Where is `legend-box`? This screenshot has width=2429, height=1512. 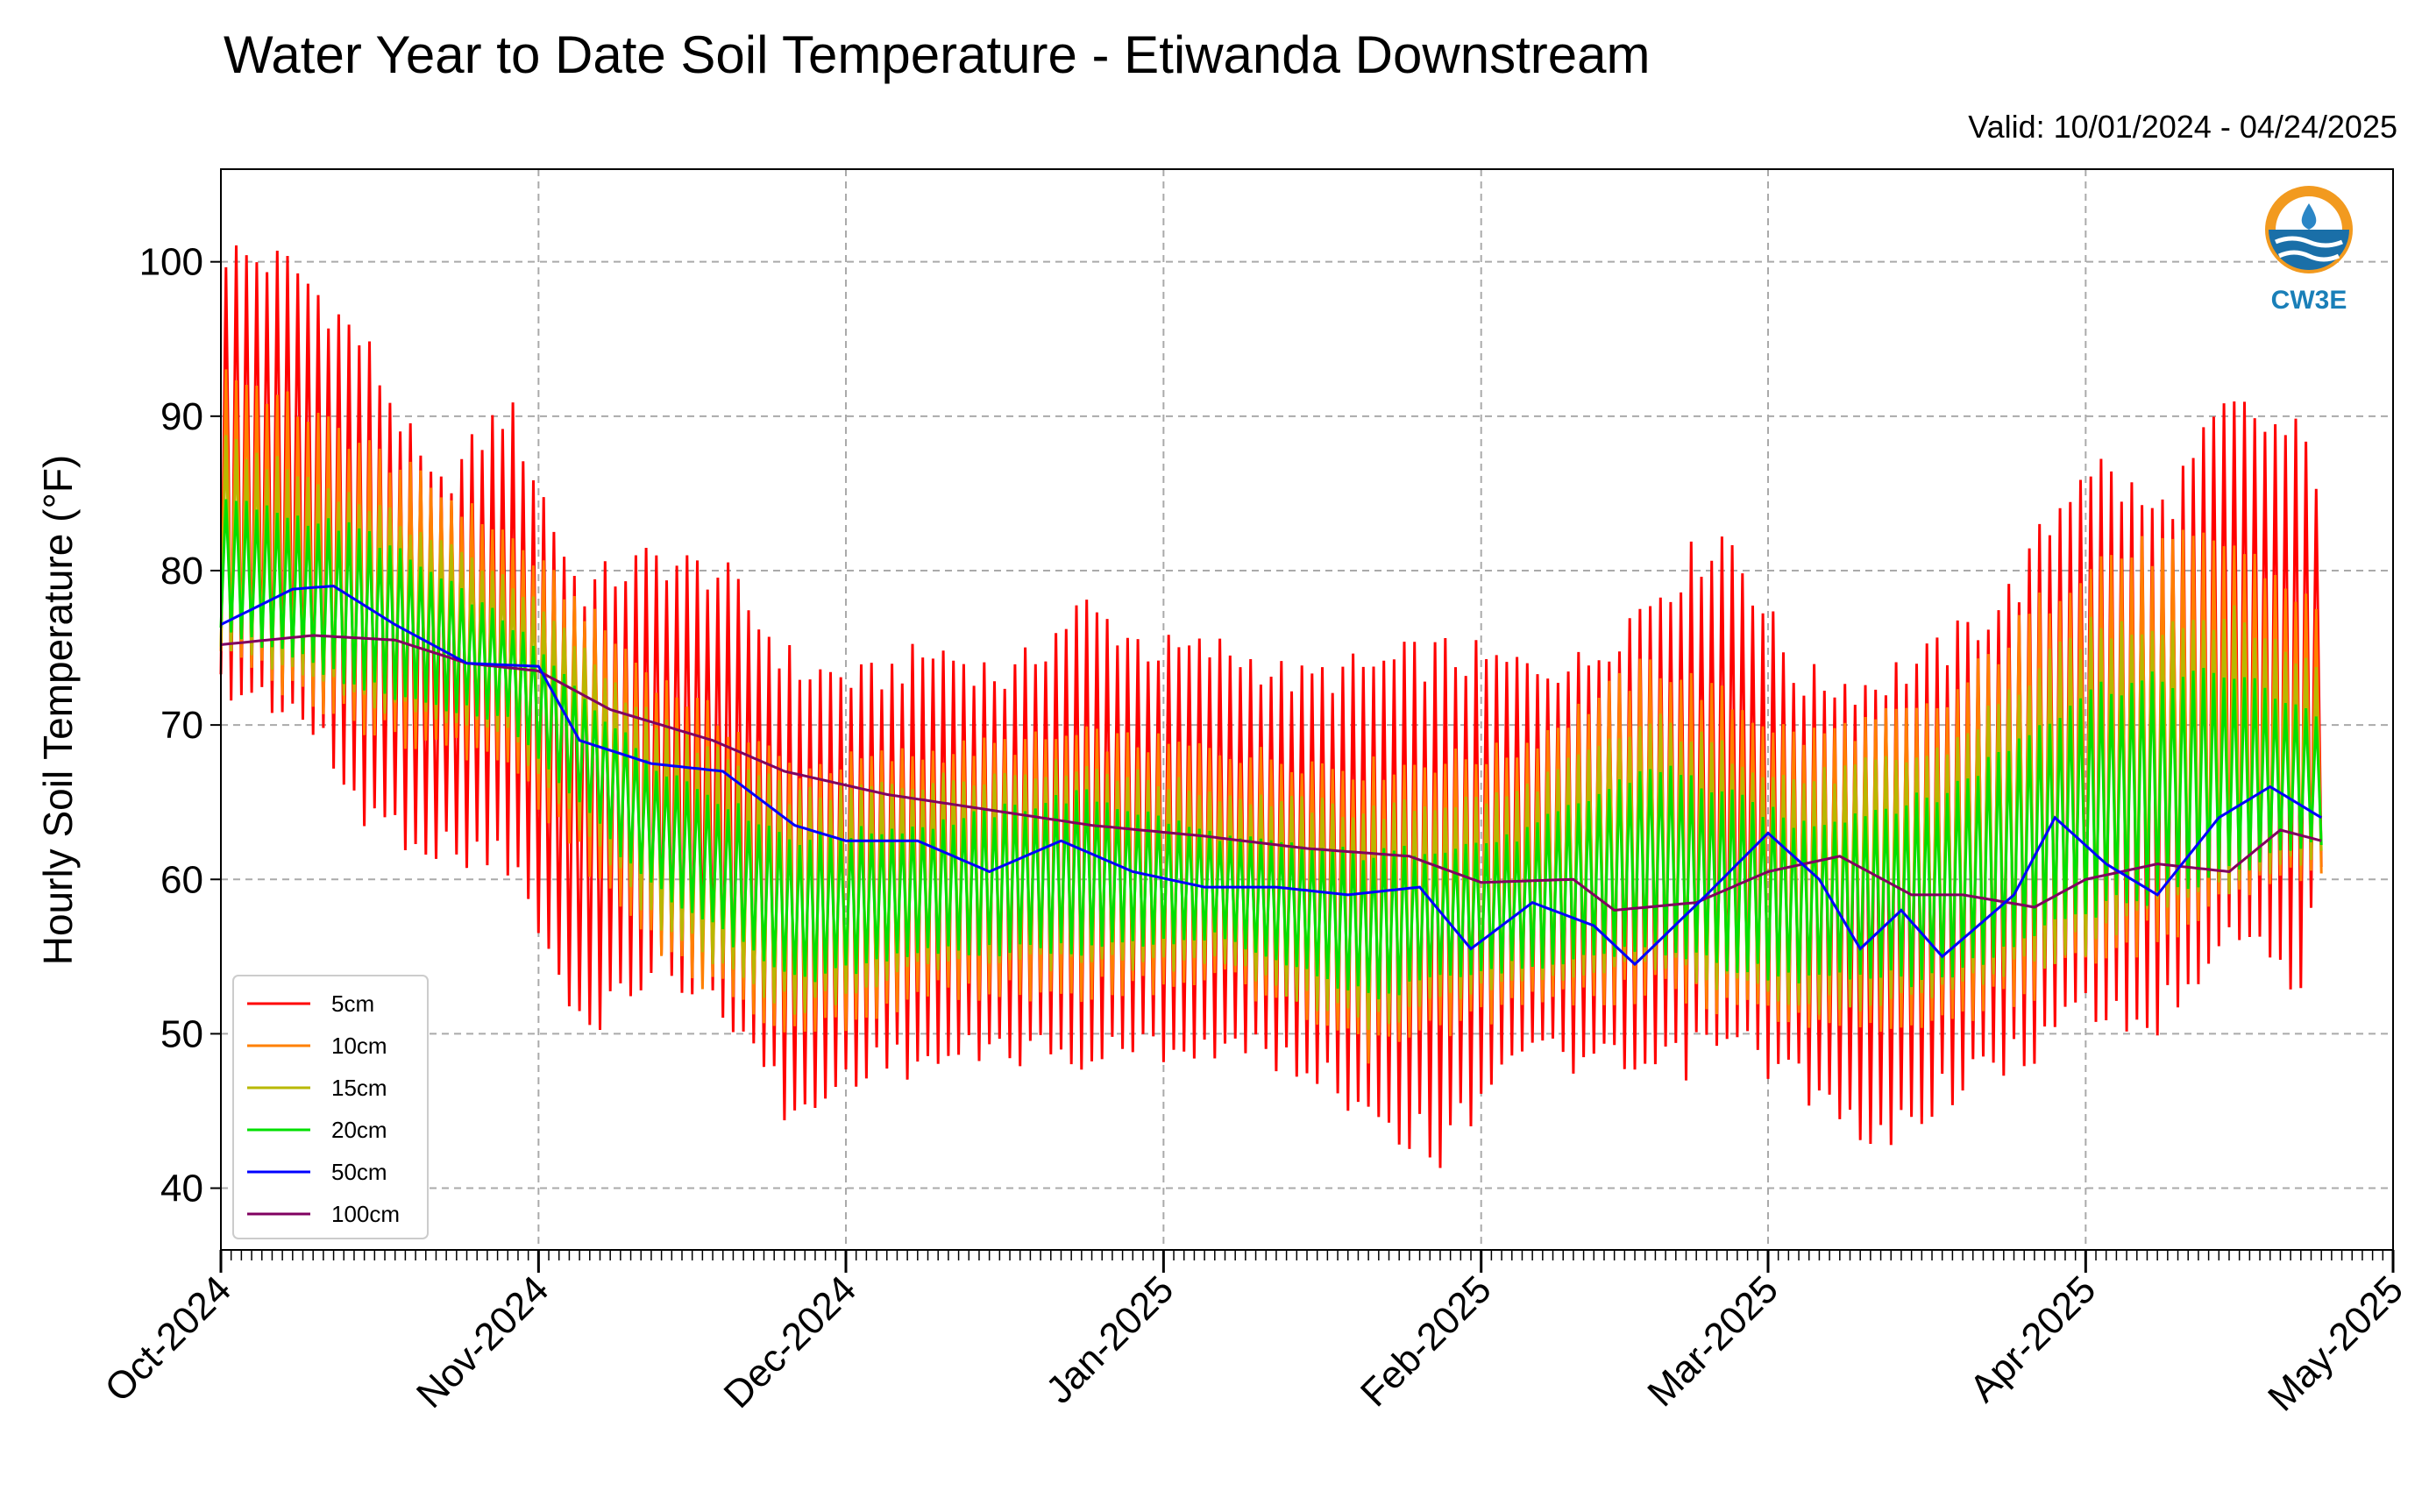
legend-box is located at coordinates (330, 1107).